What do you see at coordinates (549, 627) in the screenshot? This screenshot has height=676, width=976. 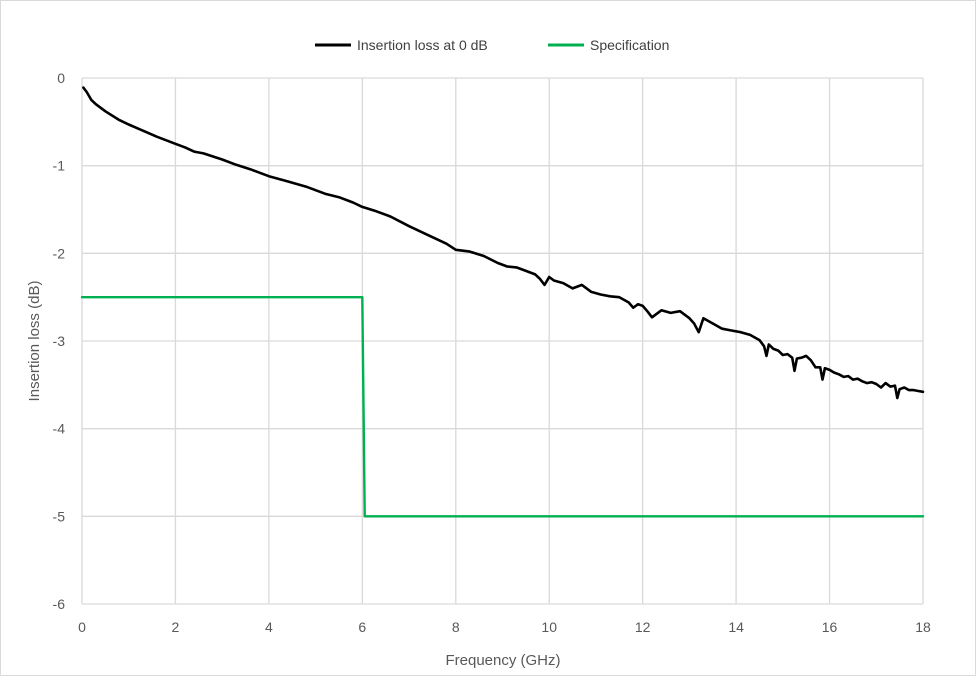 I see `x-tick-label: 10` at bounding box center [549, 627].